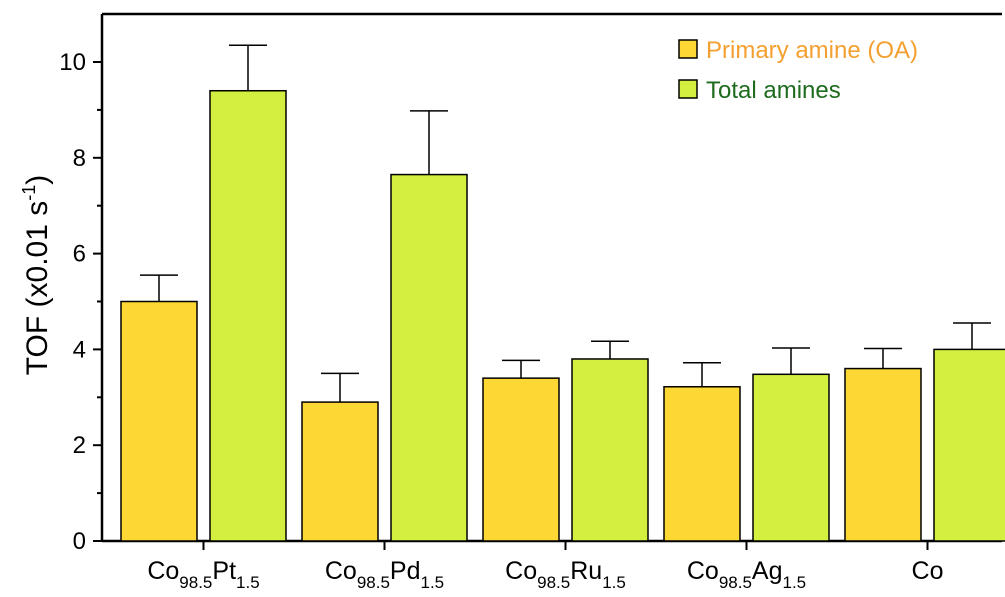  What do you see at coordinates (565, 574) in the screenshot?
I see `x-category-label: Co98.5Ru1.5` at bounding box center [565, 574].